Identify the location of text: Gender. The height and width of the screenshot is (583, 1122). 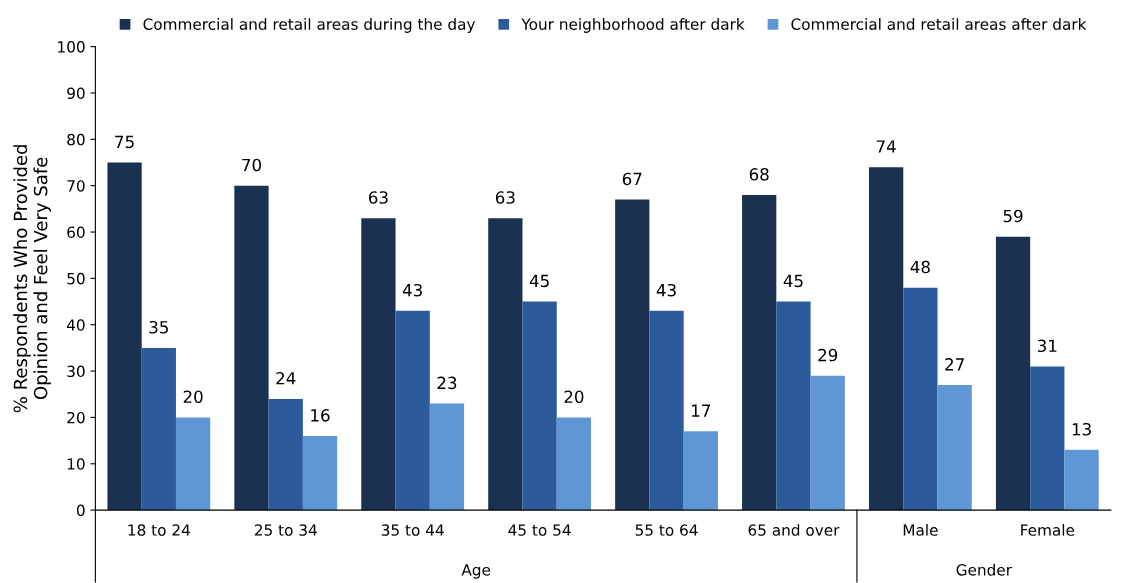
(984, 569).